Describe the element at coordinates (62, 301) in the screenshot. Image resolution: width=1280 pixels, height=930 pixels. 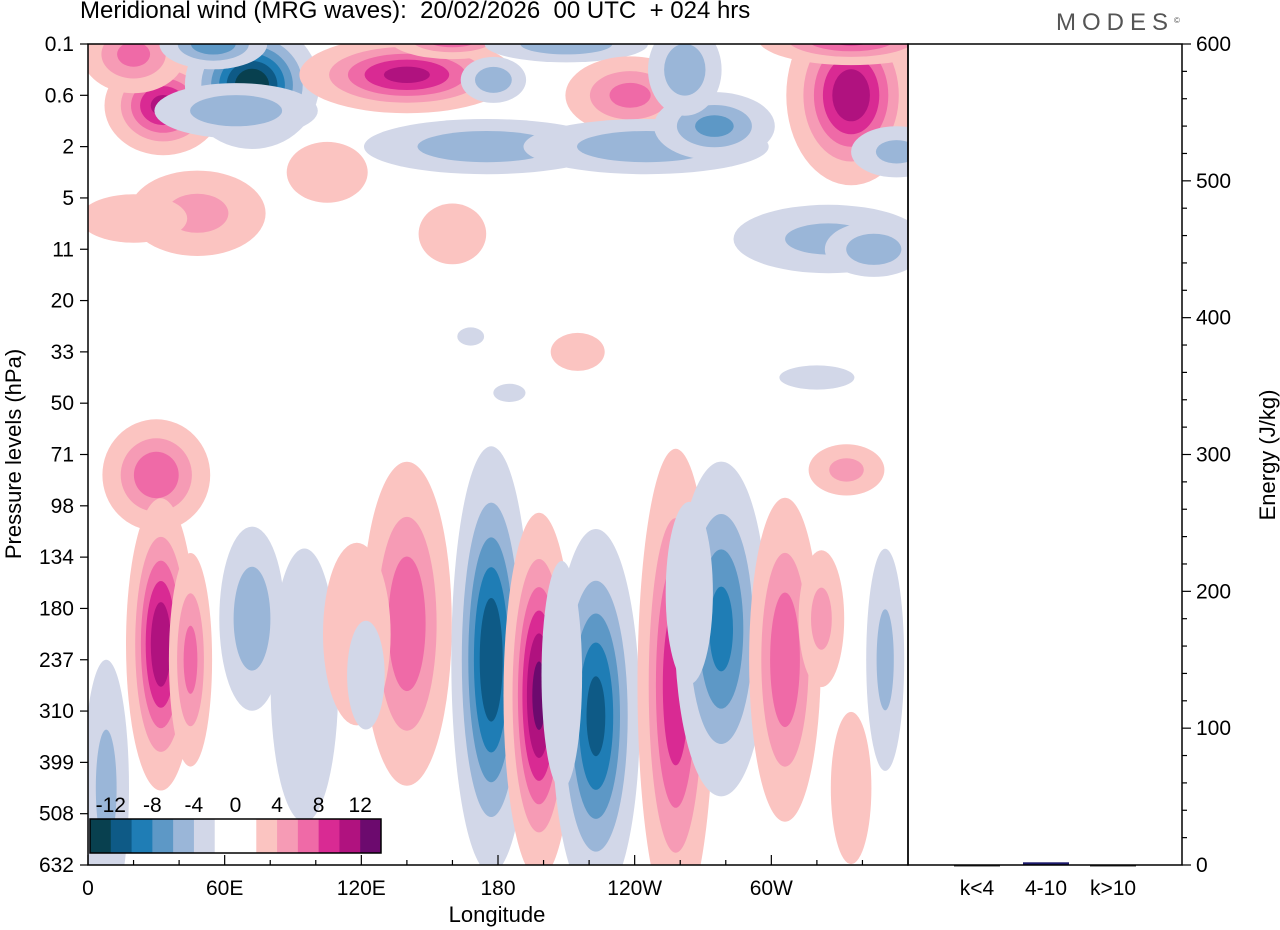
I see `pressure-label: 20` at that location.